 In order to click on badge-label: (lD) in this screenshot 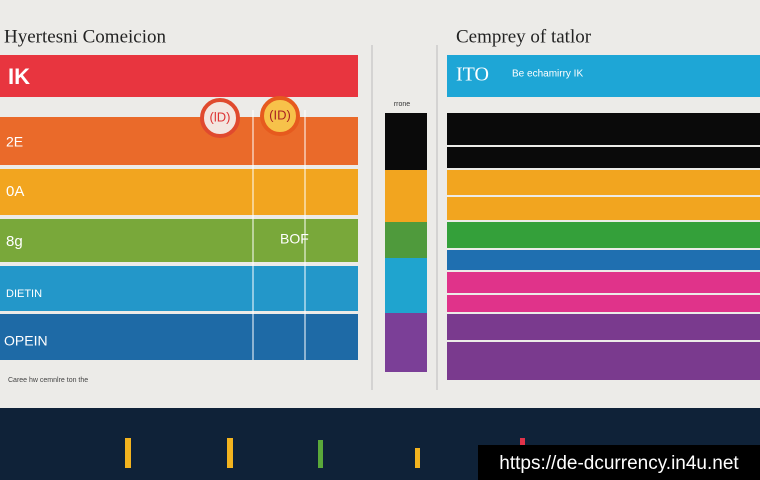, I will do `click(220, 116)`.